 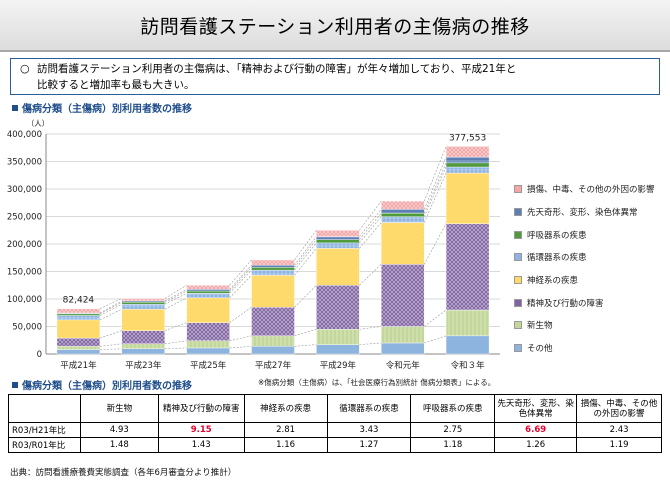 I want to click on y-tick-label: 300,000, so click(x=24, y=190).